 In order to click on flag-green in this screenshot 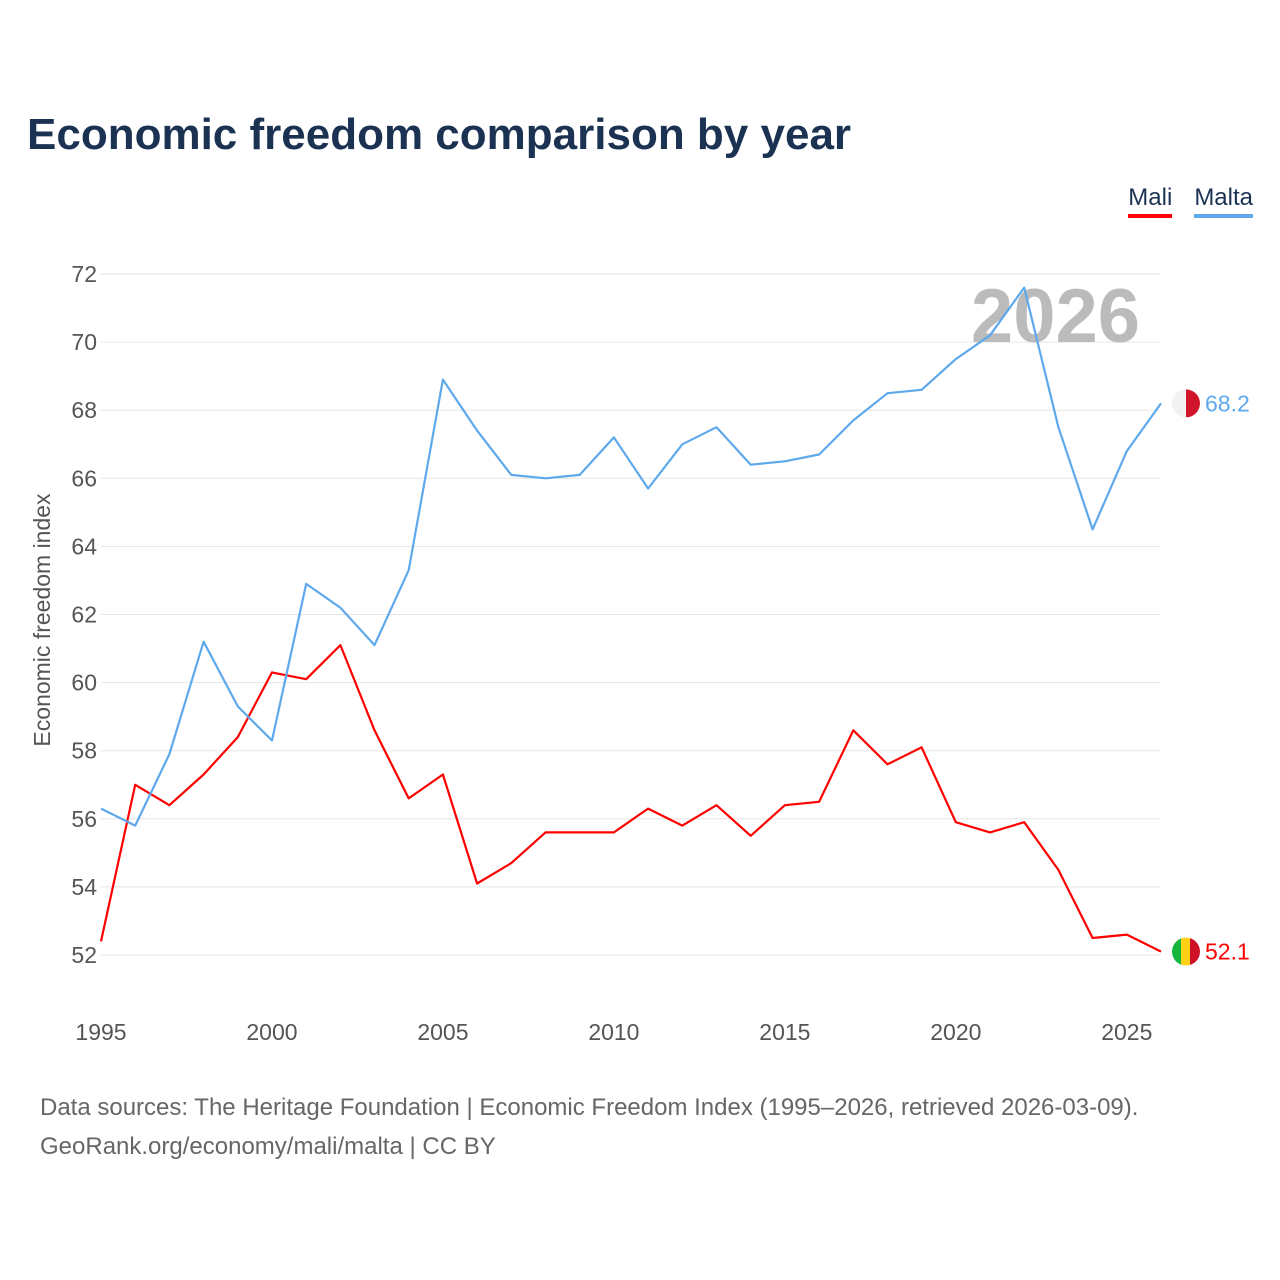, I will do `click(1177, 951)`.